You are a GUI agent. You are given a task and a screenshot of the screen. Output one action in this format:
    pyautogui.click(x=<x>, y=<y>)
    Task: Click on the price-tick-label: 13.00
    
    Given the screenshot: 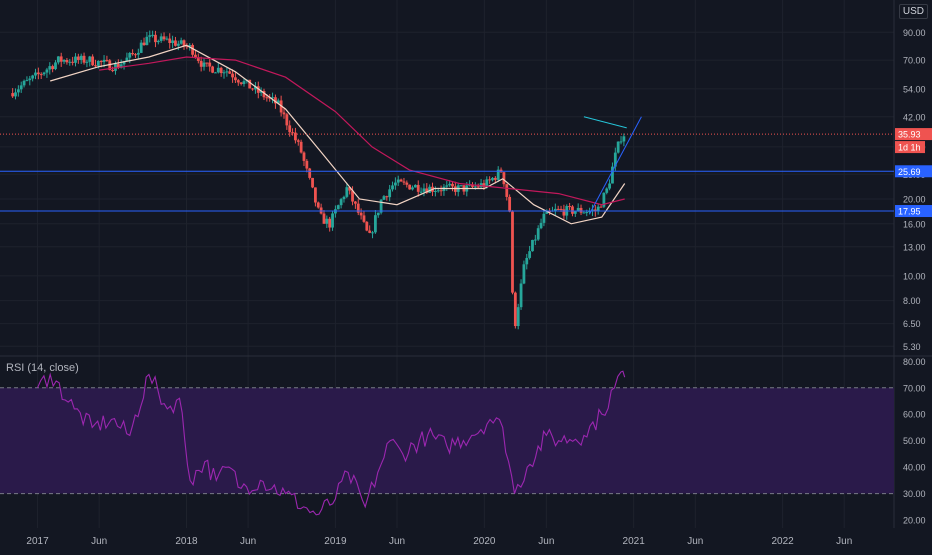 What is the action you would take?
    pyautogui.click(x=914, y=247)
    